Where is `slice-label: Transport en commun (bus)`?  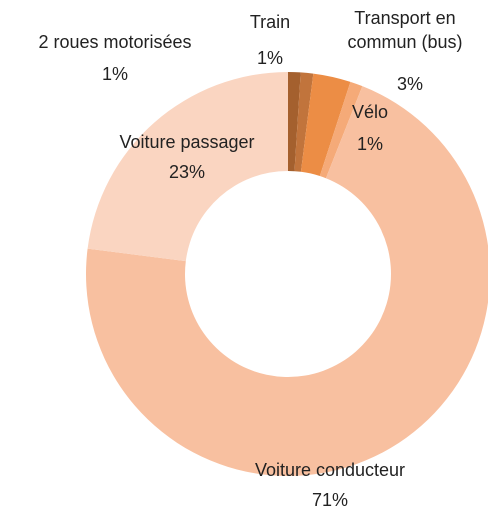 slice-label: Transport en commun (bus) is located at coordinates (405, 30).